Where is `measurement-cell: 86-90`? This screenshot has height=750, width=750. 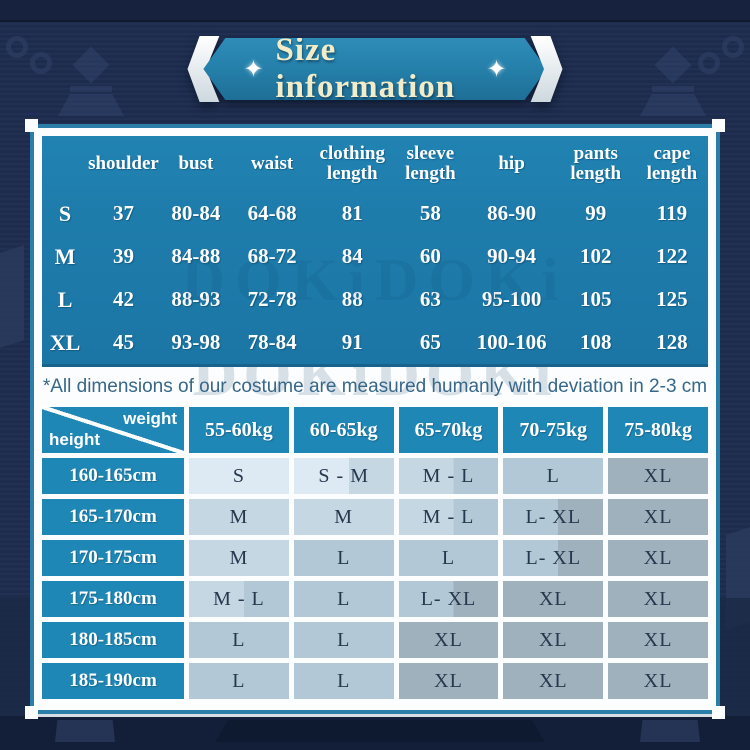
measurement-cell: 86-90 is located at coordinates (512, 213).